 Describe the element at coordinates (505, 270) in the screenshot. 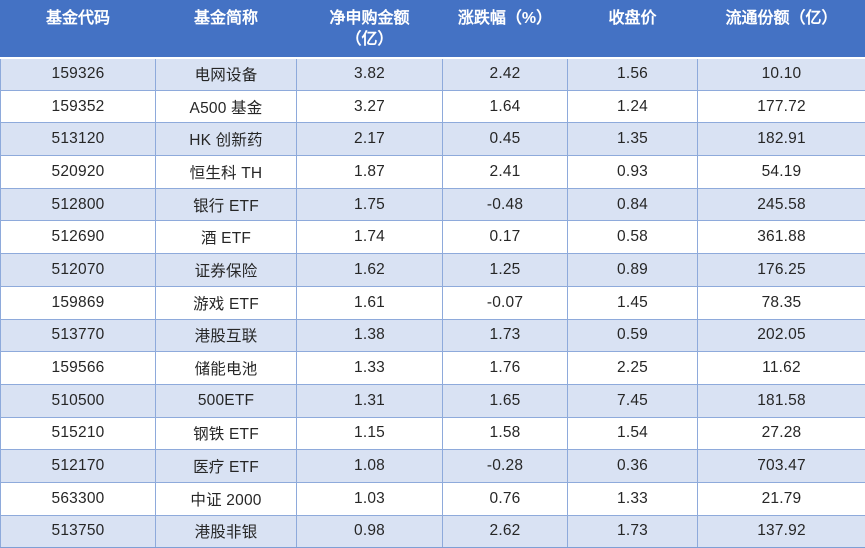

I see `change-pct-cell: 1.25` at that location.